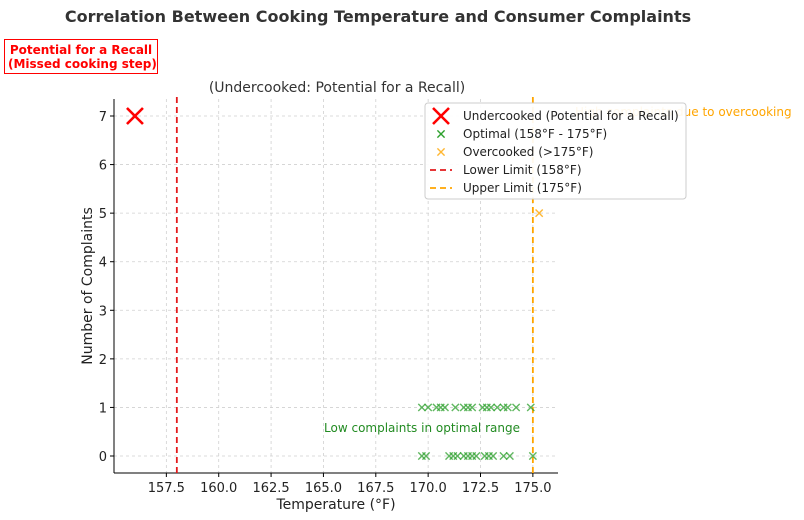 Image resolution: width=804 pixels, height=520 pixels. I want to click on legend-box, so click(555, 151).